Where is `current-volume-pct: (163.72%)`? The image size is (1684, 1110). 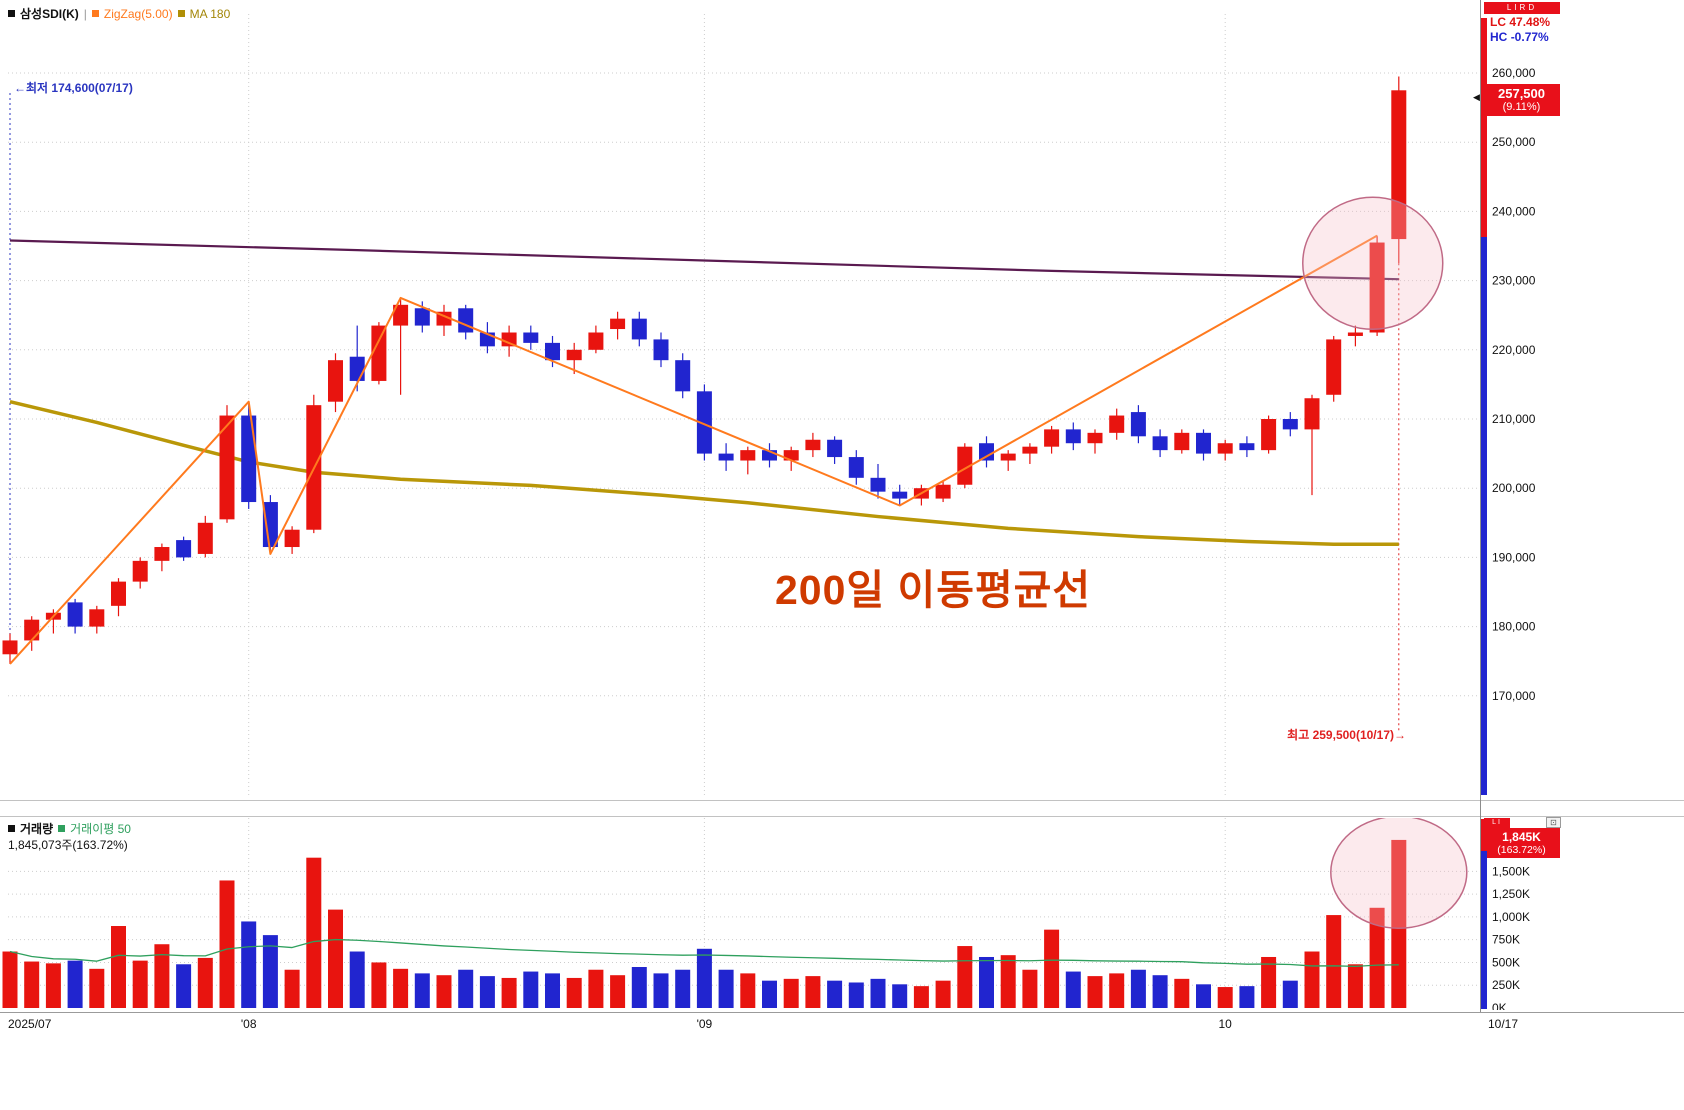
current-volume-pct: (163.72%) is located at coordinates (1521, 850).